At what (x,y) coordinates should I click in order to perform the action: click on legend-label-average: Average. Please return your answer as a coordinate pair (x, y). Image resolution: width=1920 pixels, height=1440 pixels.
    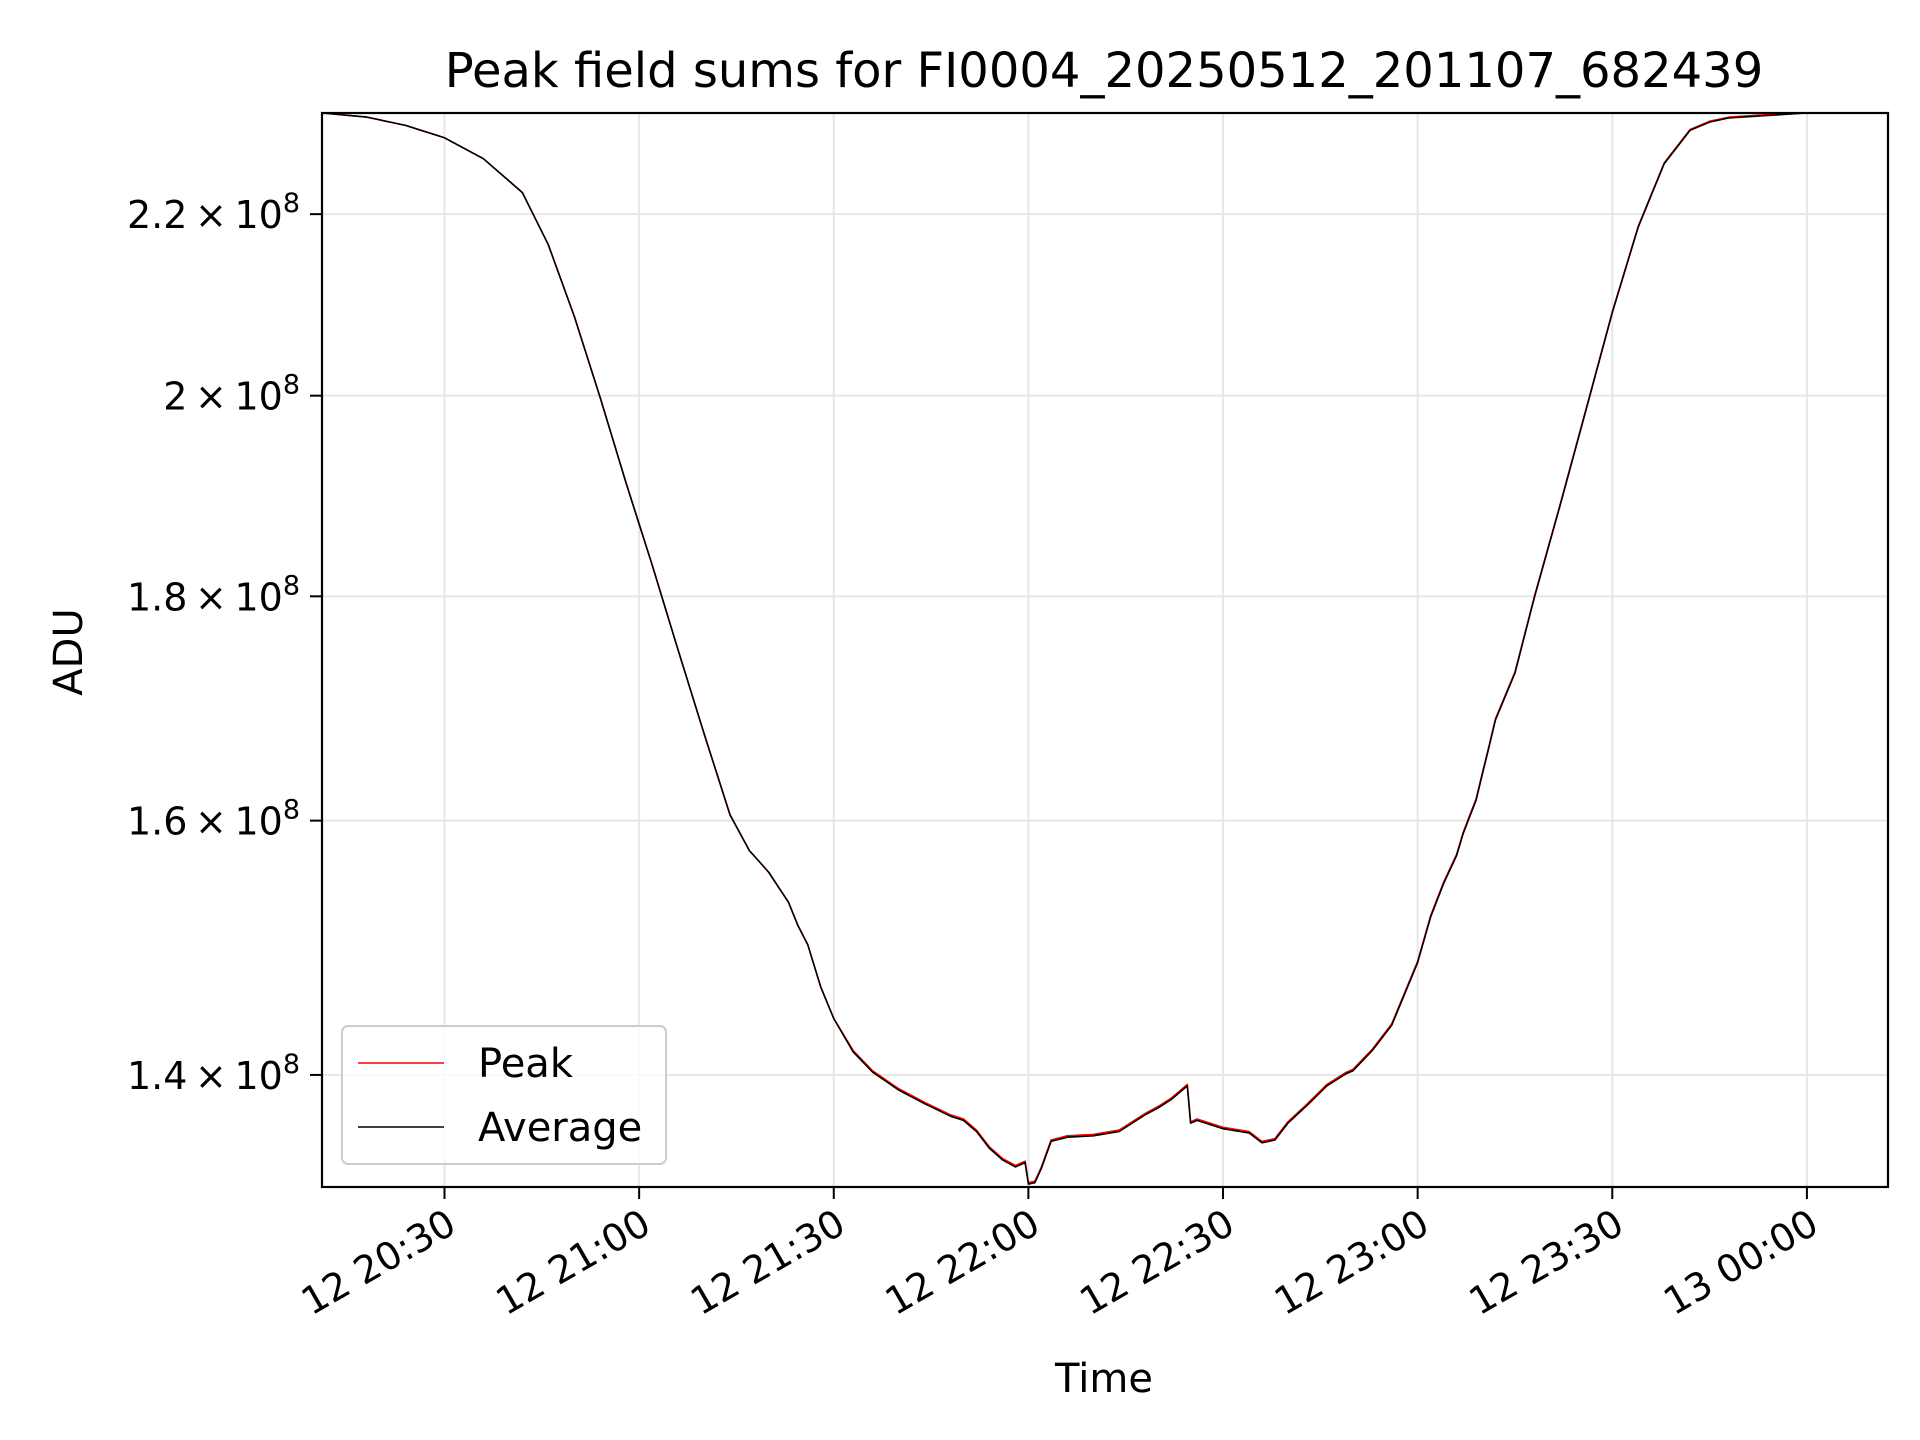
    Looking at the image, I should click on (560, 1128).